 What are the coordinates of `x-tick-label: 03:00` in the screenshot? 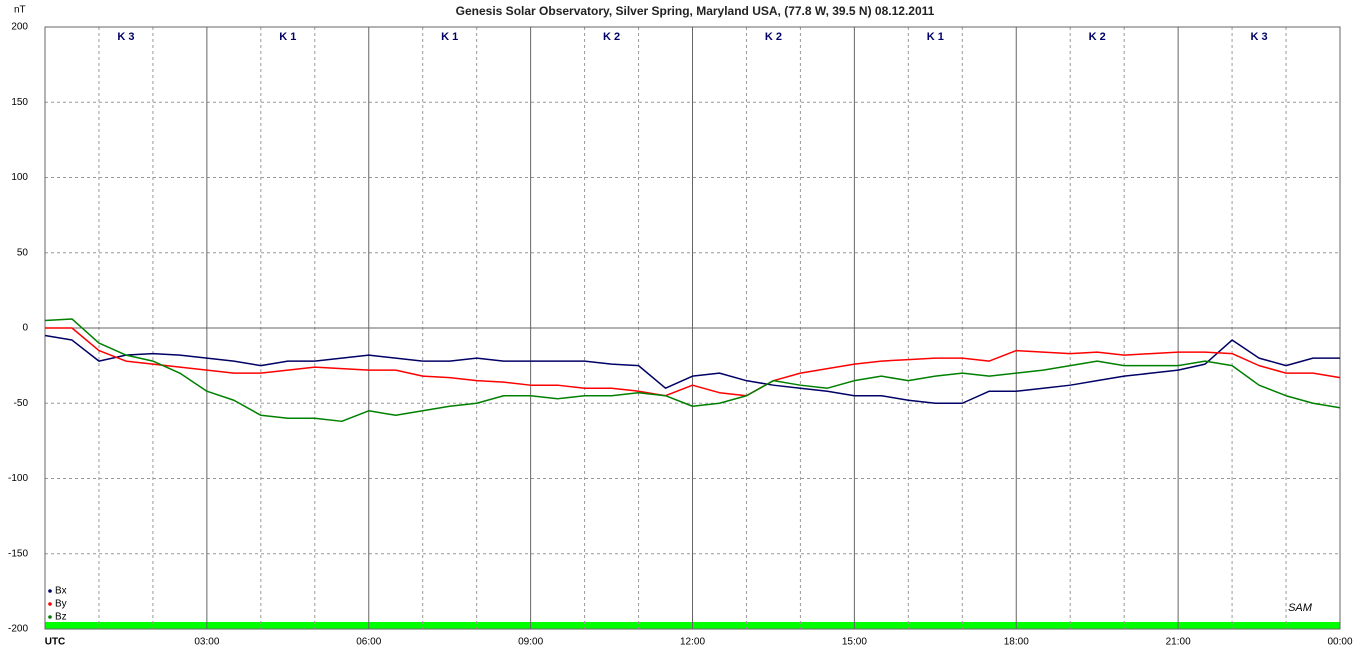 It's located at (206, 642).